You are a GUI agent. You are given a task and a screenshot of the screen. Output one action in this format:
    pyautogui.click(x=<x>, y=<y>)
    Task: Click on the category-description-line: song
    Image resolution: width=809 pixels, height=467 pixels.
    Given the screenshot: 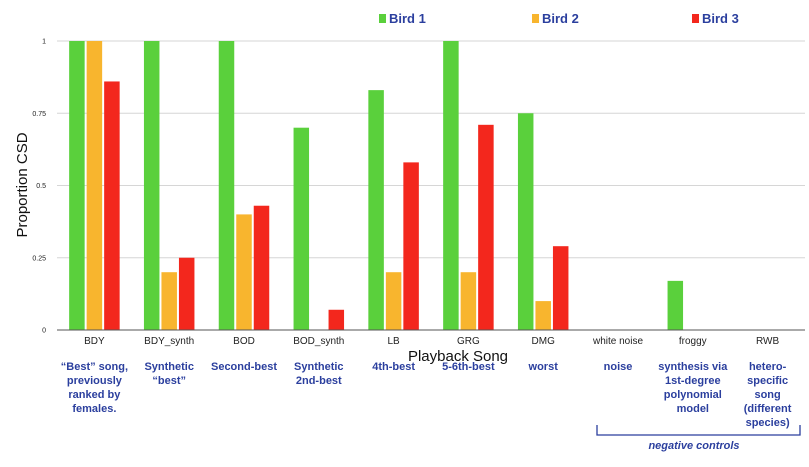 What is the action you would take?
    pyautogui.click(x=767, y=395)
    